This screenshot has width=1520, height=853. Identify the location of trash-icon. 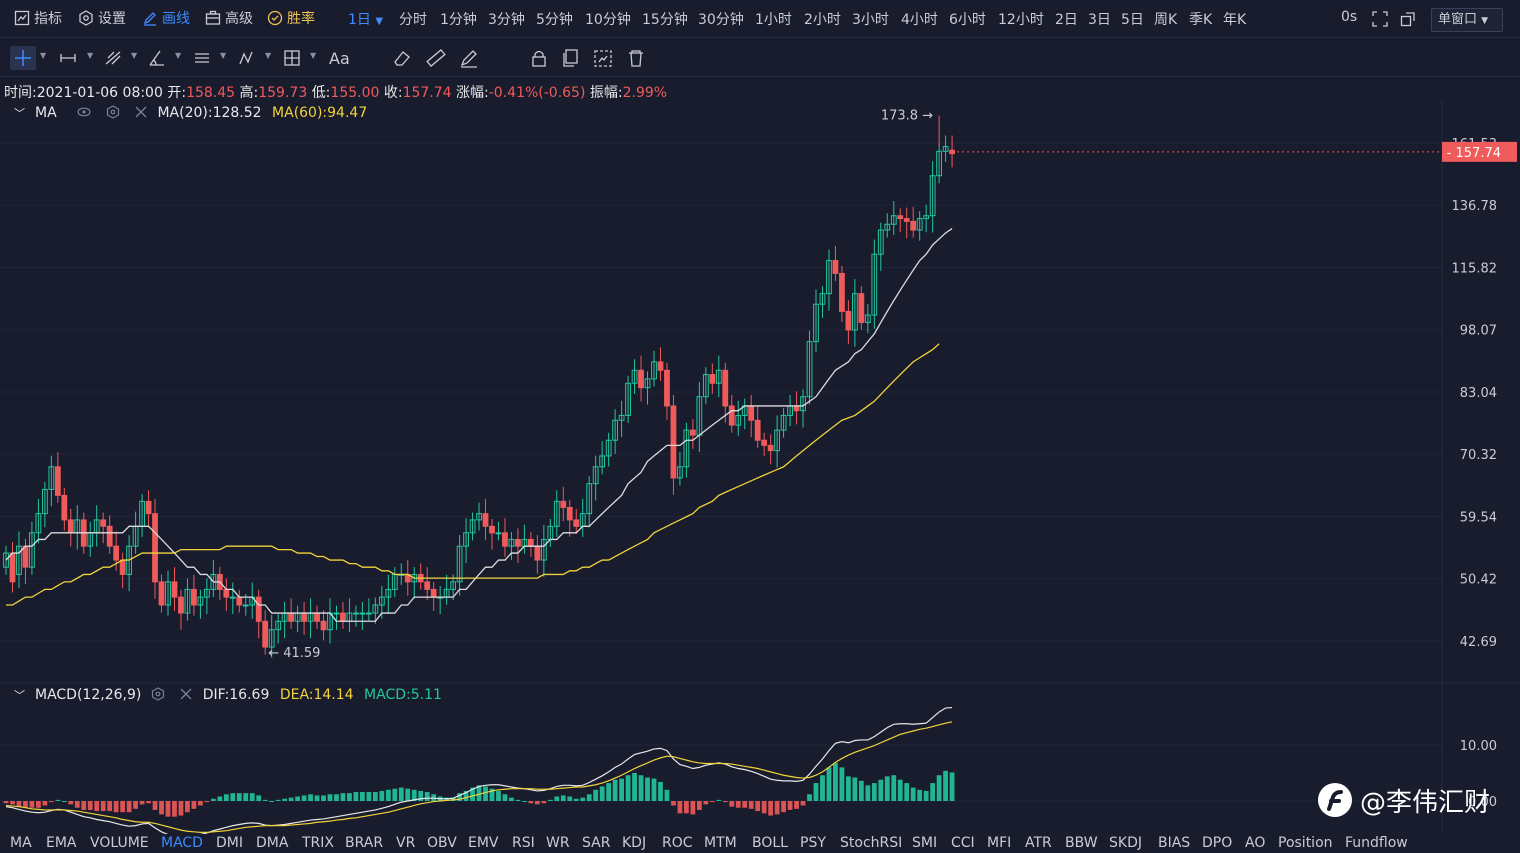
(636, 58).